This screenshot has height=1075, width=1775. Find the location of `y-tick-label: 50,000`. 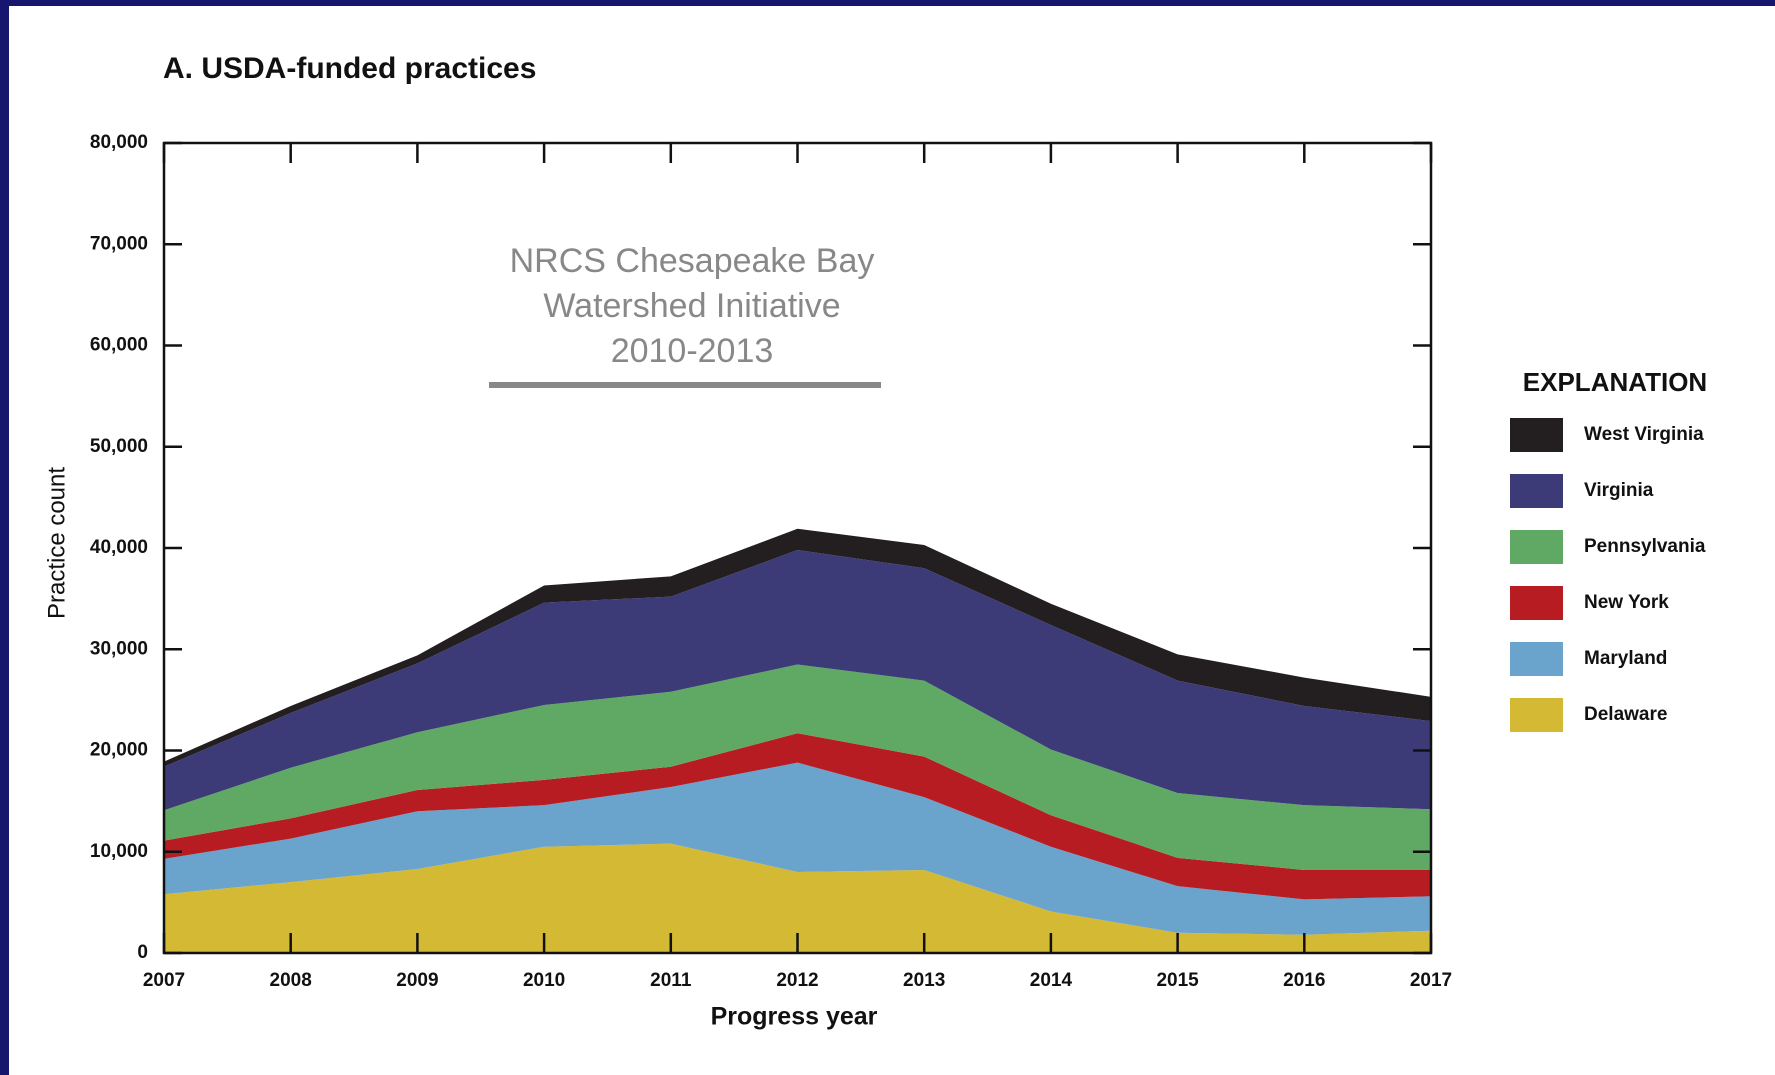

y-tick-label: 50,000 is located at coordinates (119, 446).